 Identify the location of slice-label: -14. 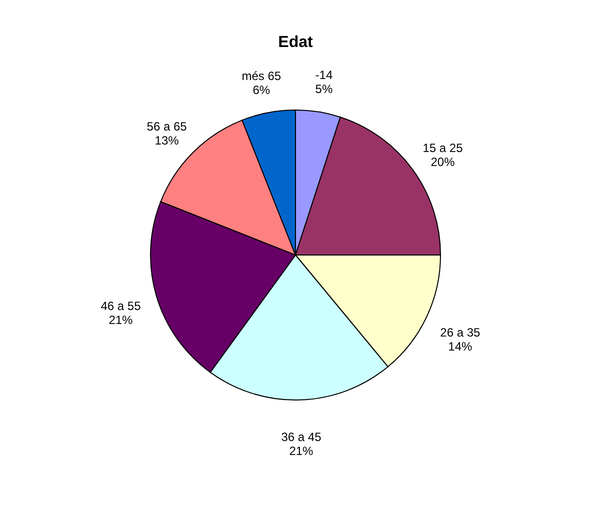
(324, 75).